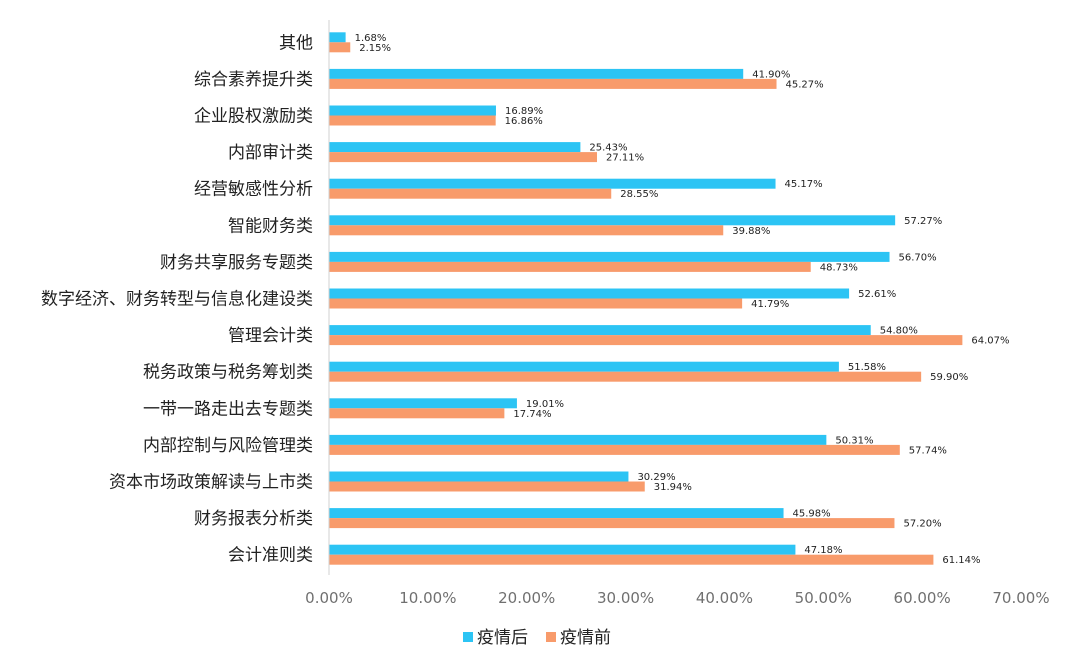 The height and width of the screenshot is (665, 1072). I want to click on category-label: 内部审计类, so click(270, 153).